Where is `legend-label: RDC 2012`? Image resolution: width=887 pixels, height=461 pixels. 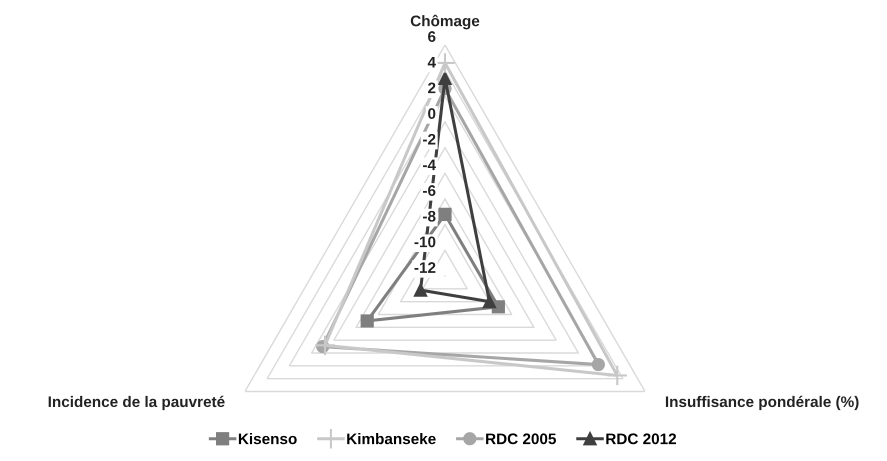
legend-label: RDC 2012 is located at coordinates (641, 438).